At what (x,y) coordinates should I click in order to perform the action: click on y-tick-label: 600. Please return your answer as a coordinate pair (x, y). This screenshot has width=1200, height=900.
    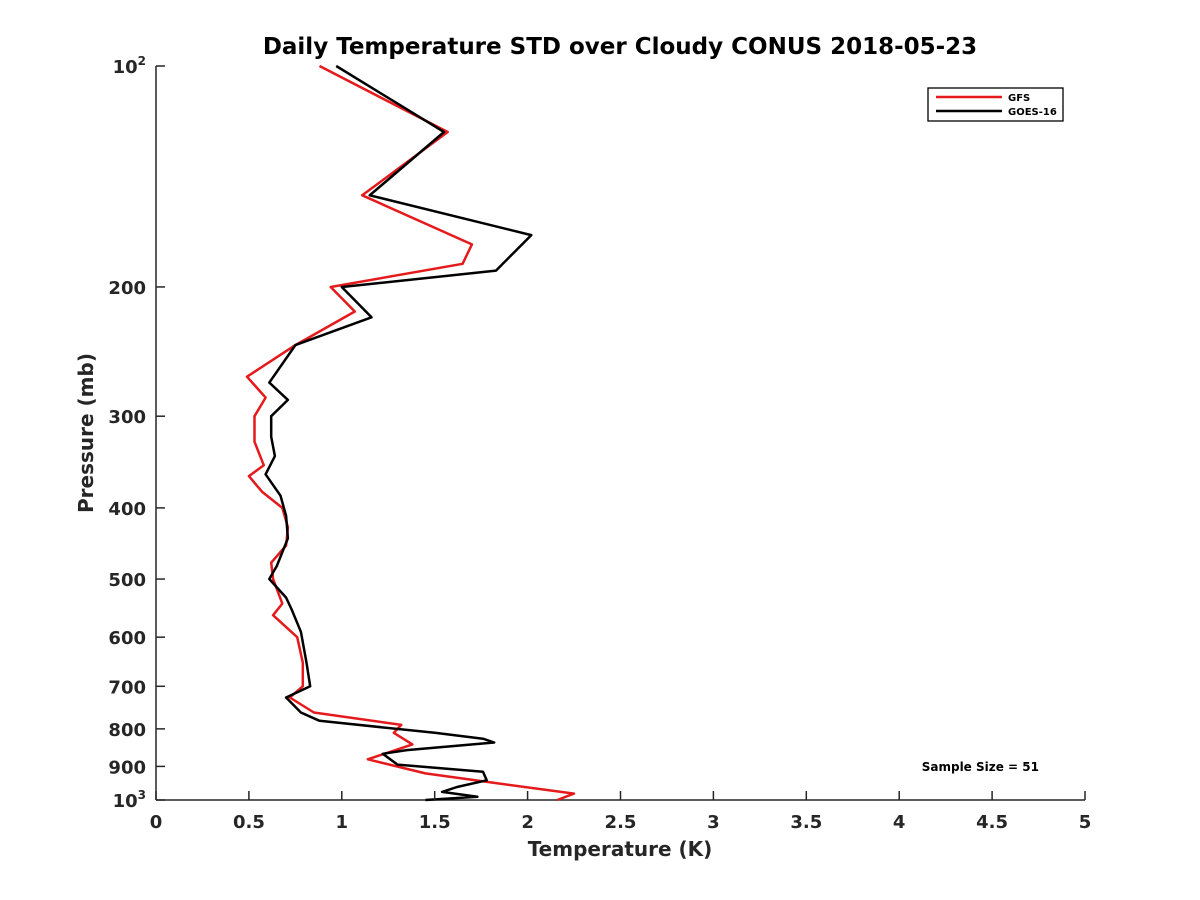
    Looking at the image, I should click on (127, 638).